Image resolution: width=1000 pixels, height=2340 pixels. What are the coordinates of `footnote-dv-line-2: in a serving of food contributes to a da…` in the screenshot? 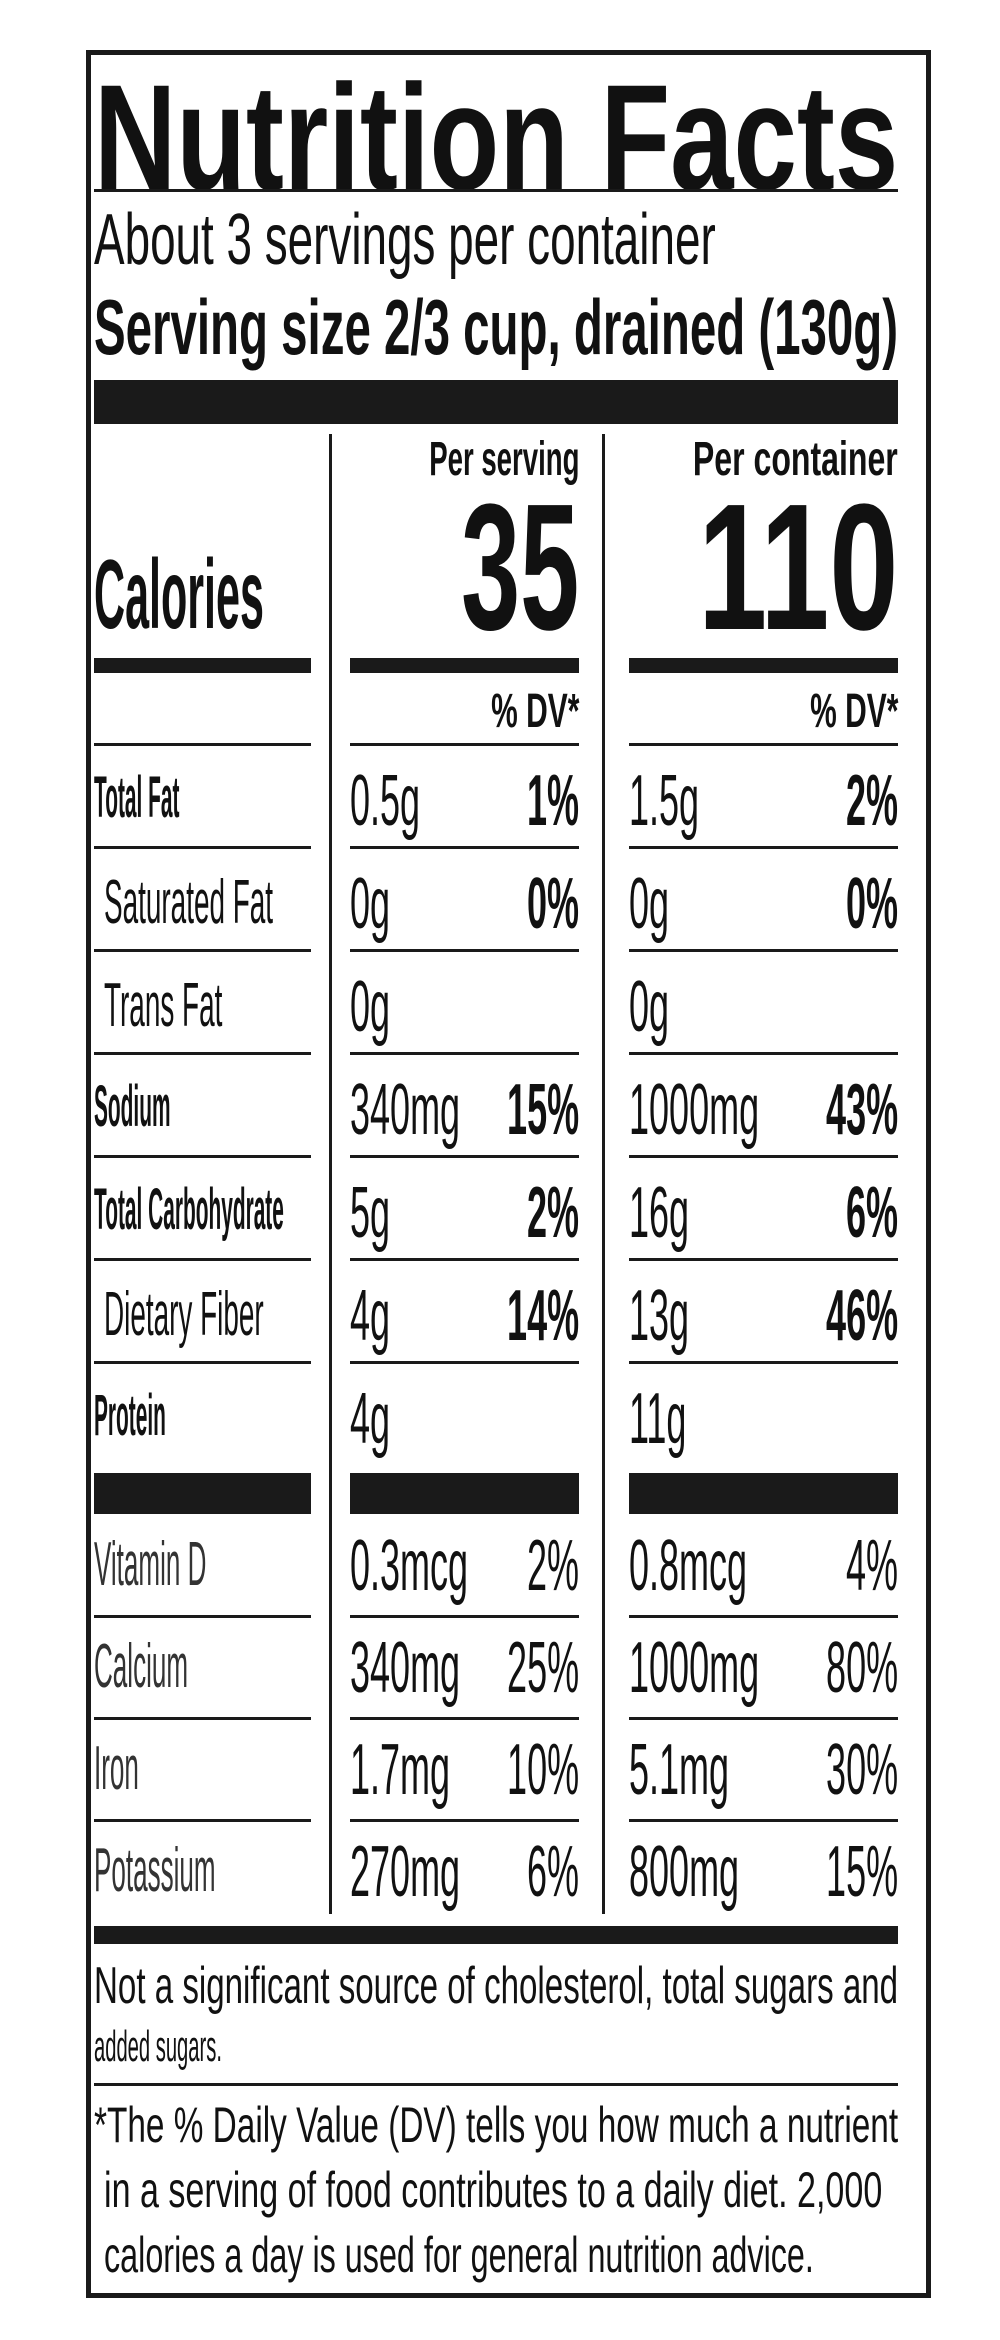 It's located at (493, 2190).